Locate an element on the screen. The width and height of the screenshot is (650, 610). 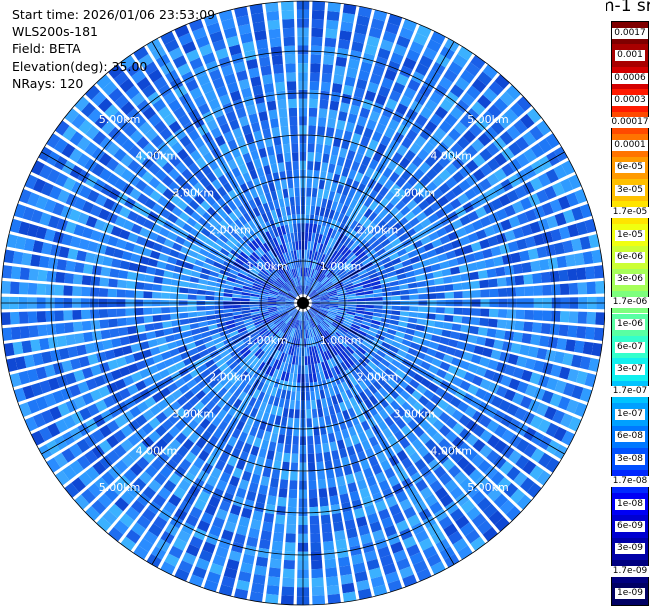
colorbar-tick-label: 0.0003 is located at coordinates (630, 100).